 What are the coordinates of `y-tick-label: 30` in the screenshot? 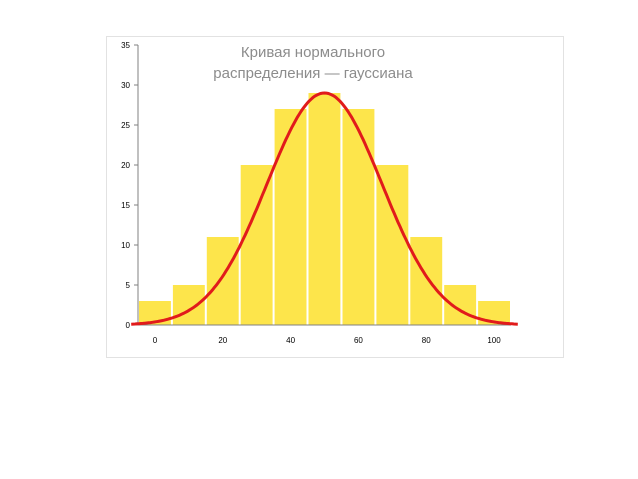 It's located at (125, 85).